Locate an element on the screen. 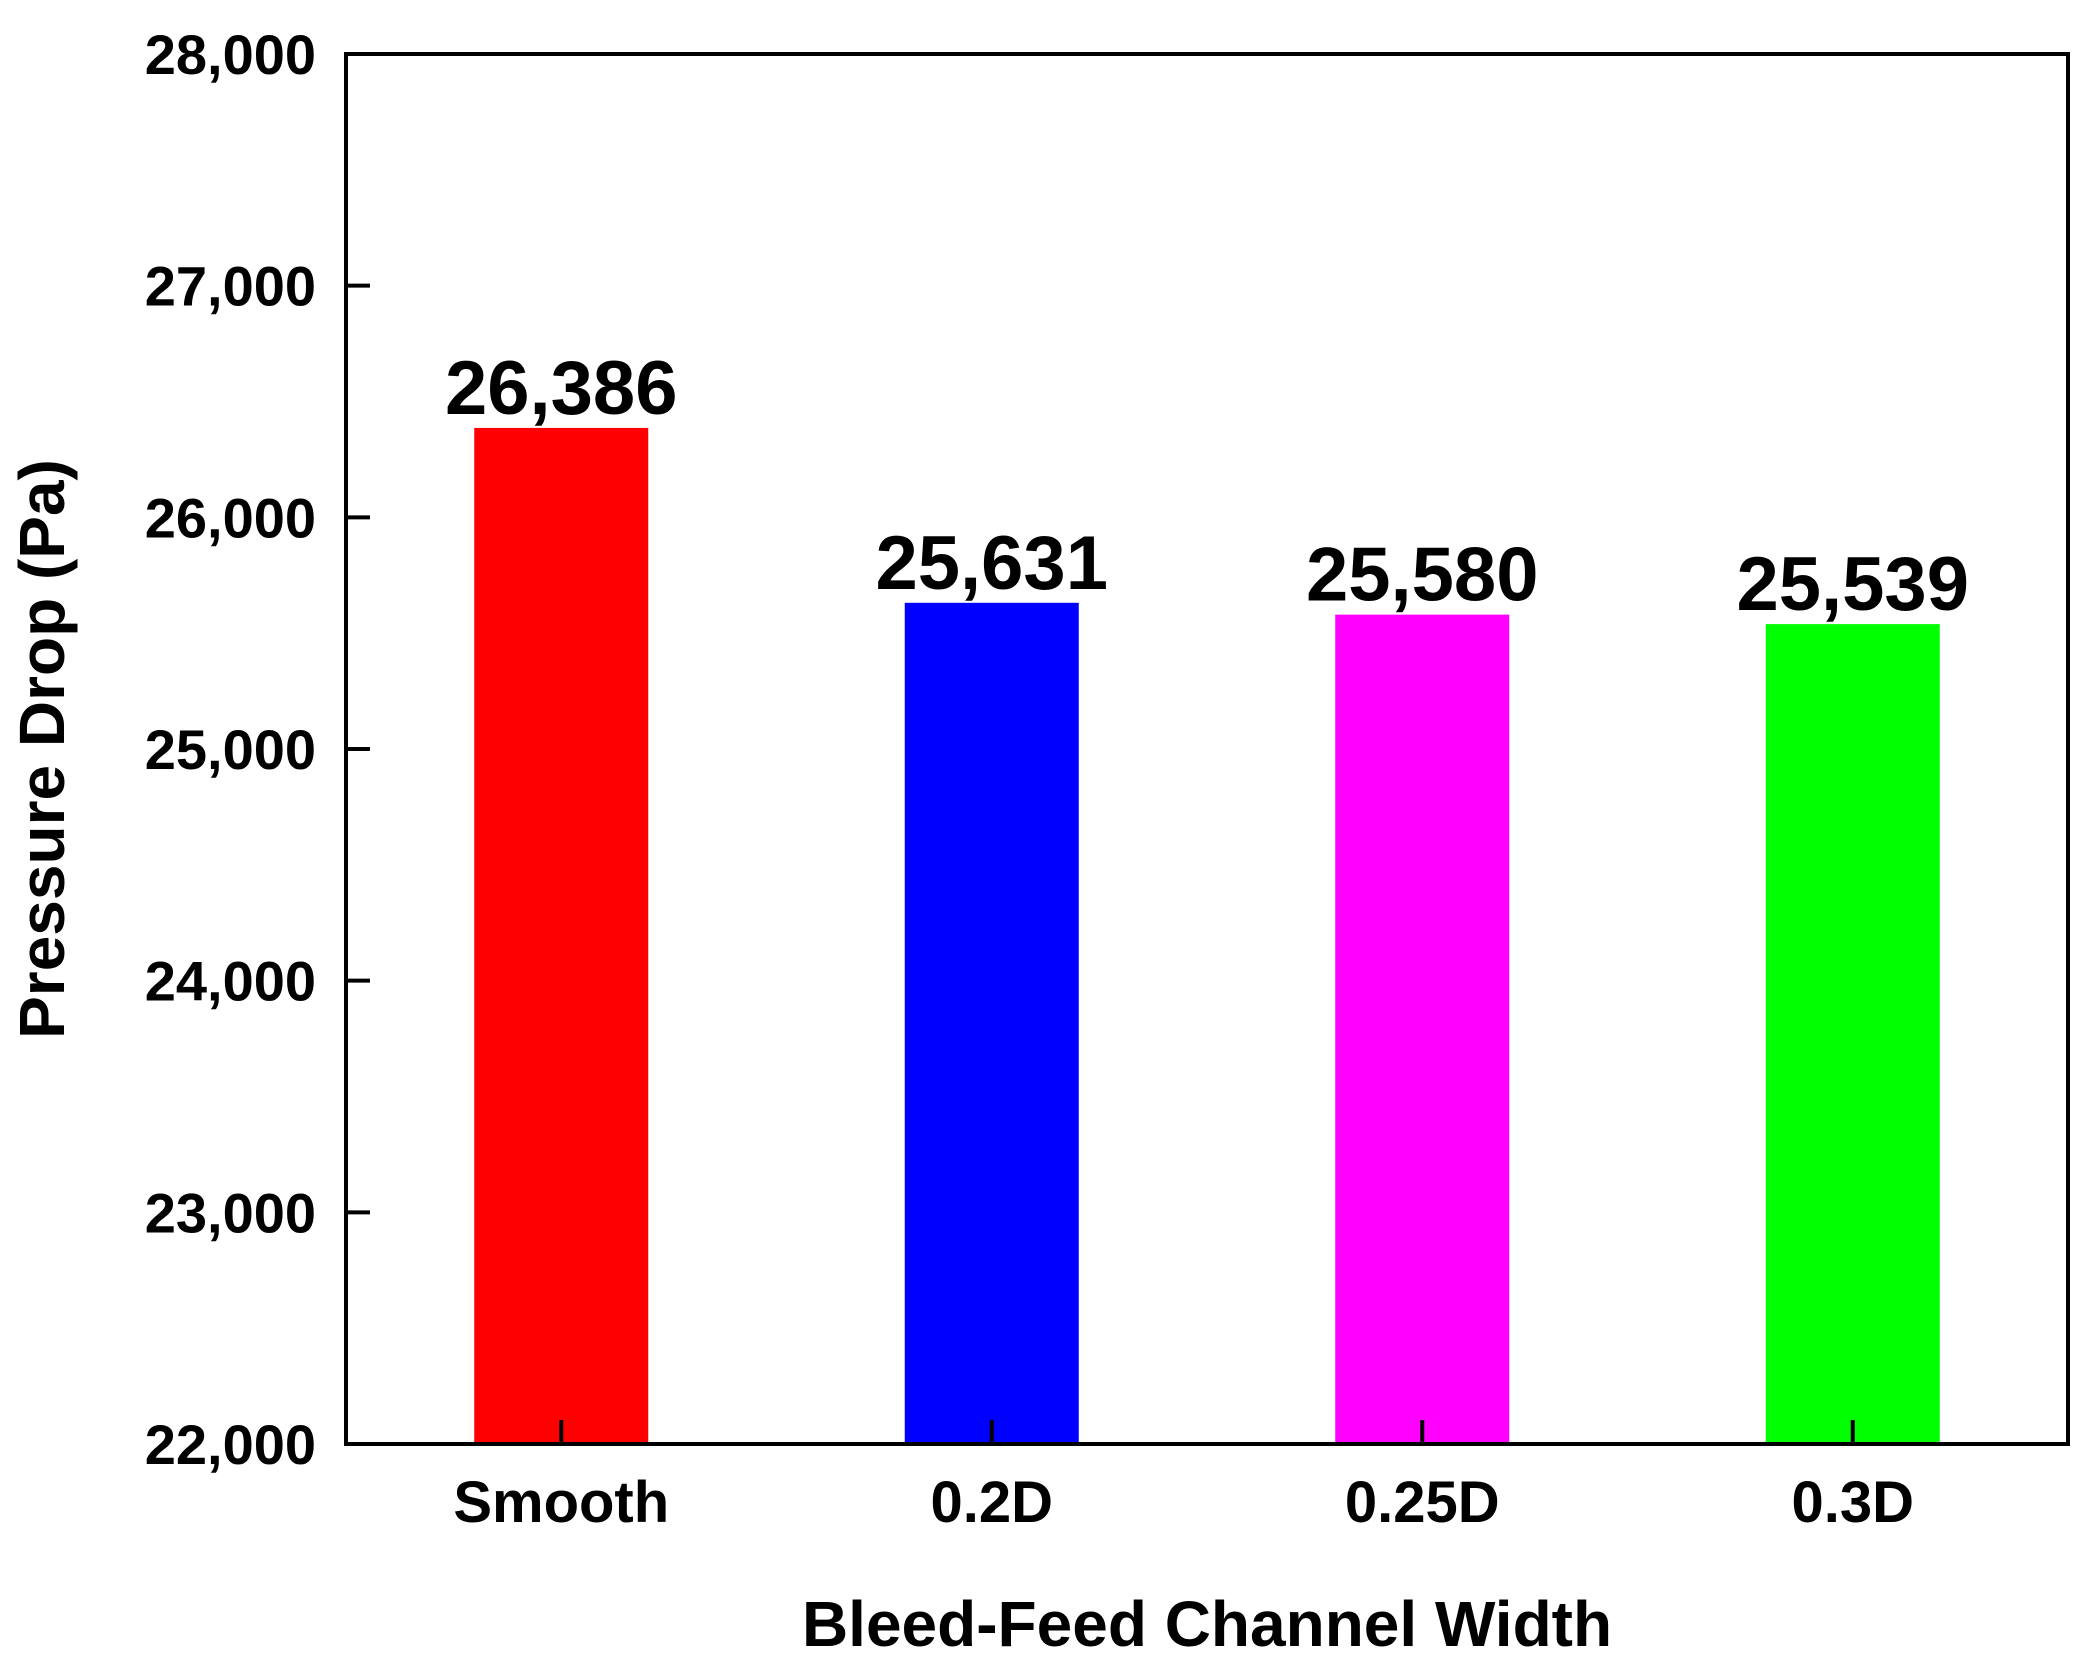 Image resolution: width=2085 pixels, height=1676 pixels. y-axis-title: Pressure Drop (Pa) is located at coordinates (42, 749).